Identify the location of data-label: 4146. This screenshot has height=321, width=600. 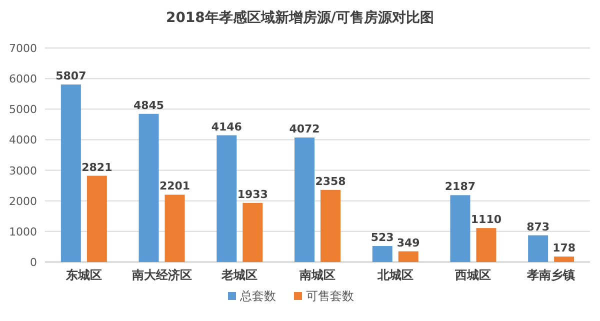
(226, 127).